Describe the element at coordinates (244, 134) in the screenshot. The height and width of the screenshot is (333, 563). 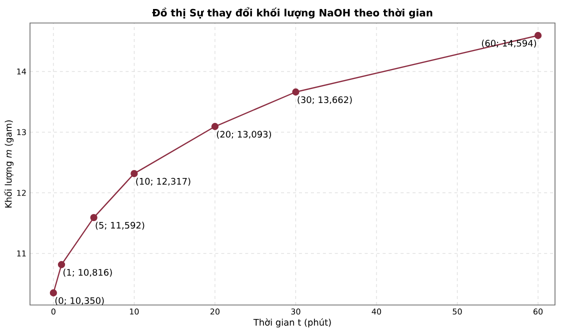
I see `annotation: (20; 13,093)` at that location.